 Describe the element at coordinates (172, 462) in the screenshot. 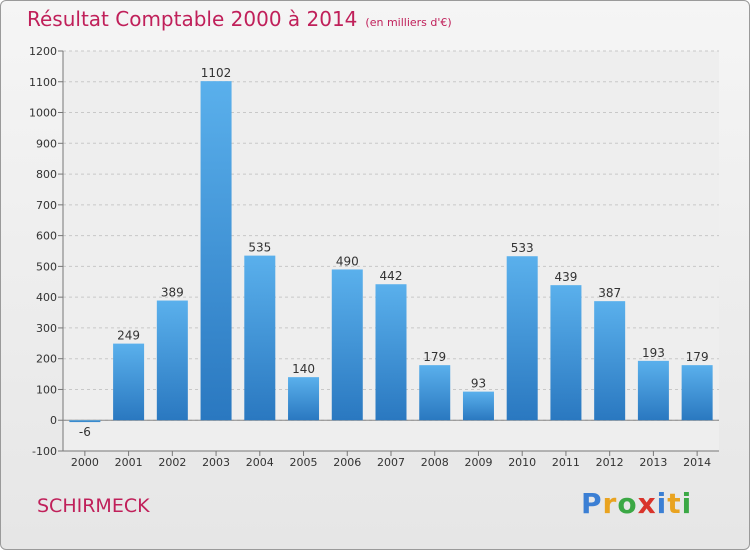

I see `x-tick-label: 2002` at that location.